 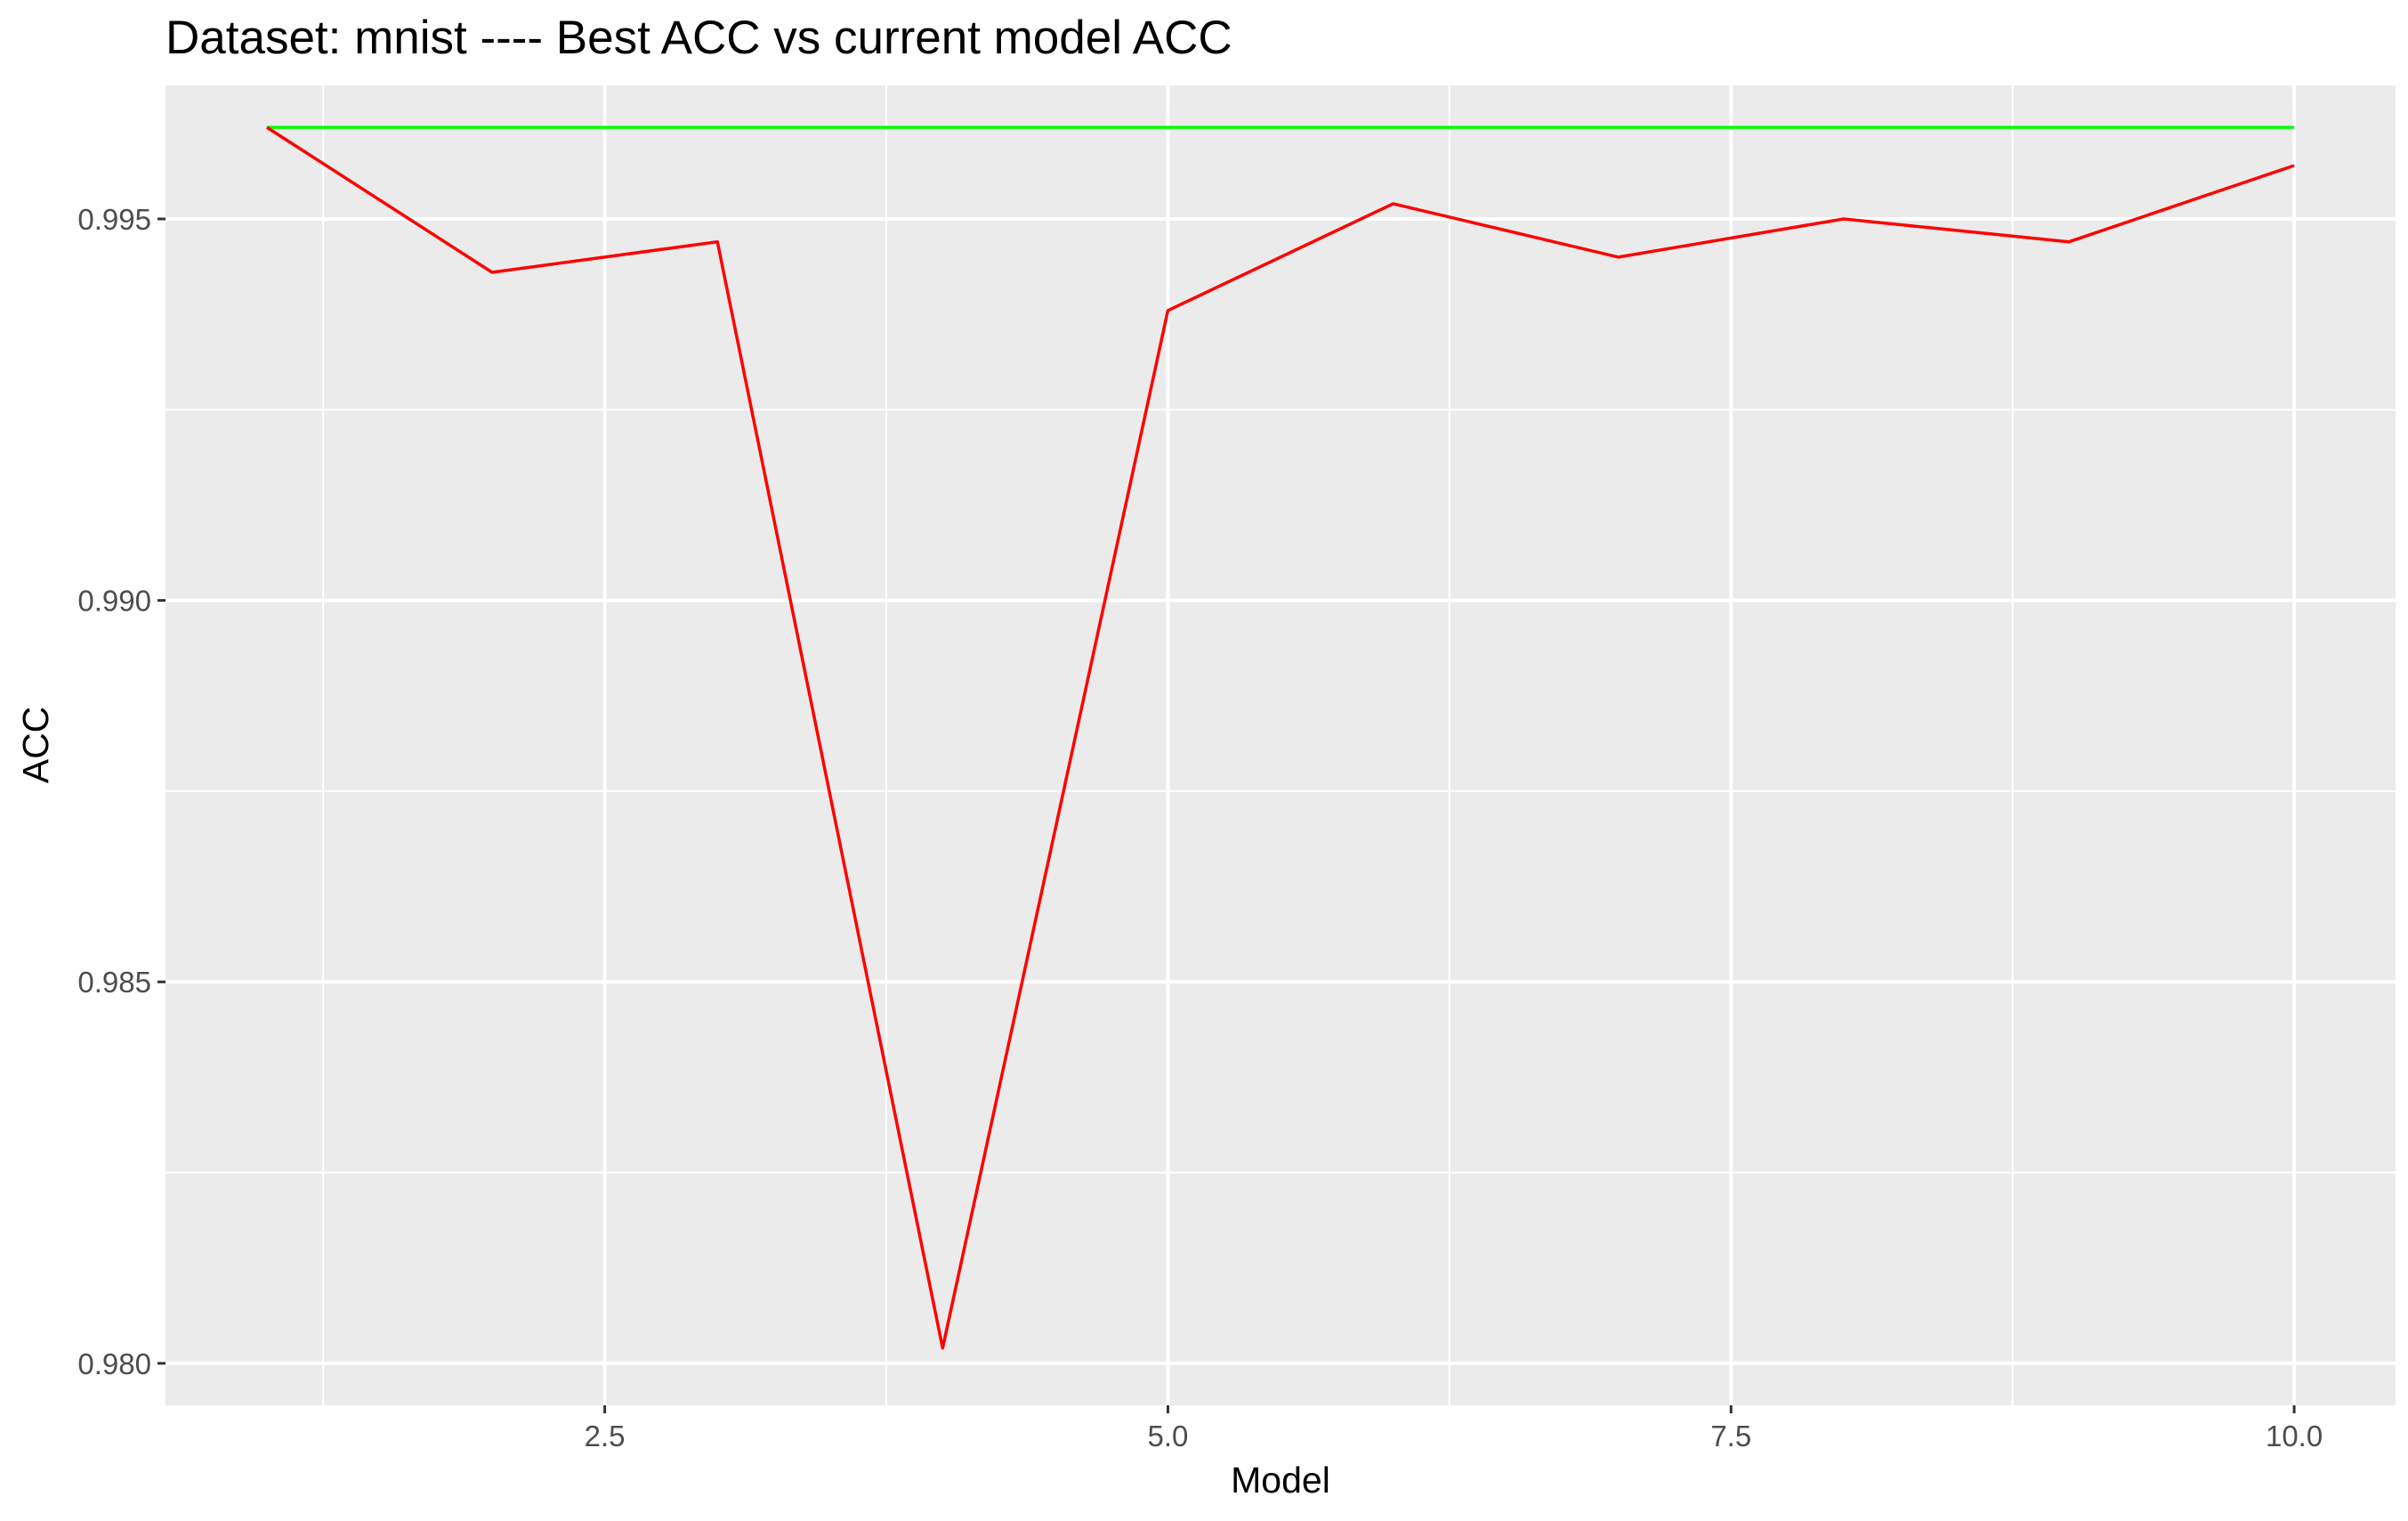 I want to click on x-tick-label: 2.5, so click(x=605, y=1436).